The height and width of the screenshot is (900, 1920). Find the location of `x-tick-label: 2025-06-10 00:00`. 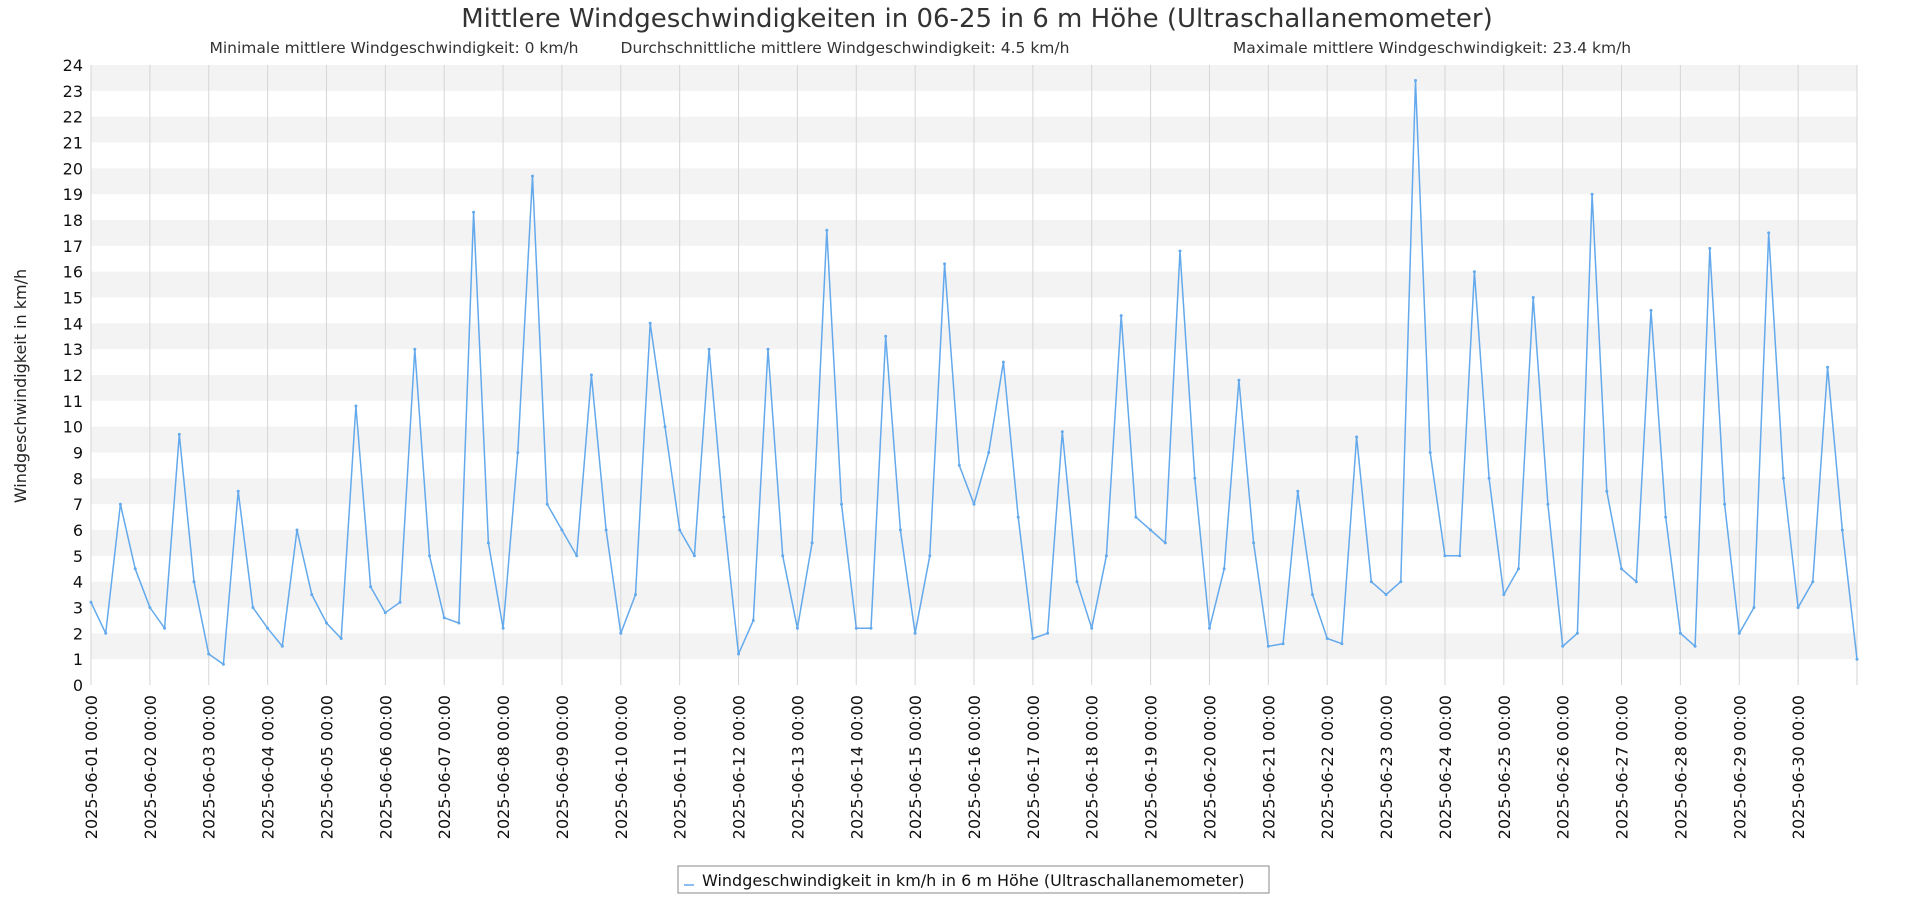

x-tick-label: 2025-06-10 00:00 is located at coordinates (621, 767).